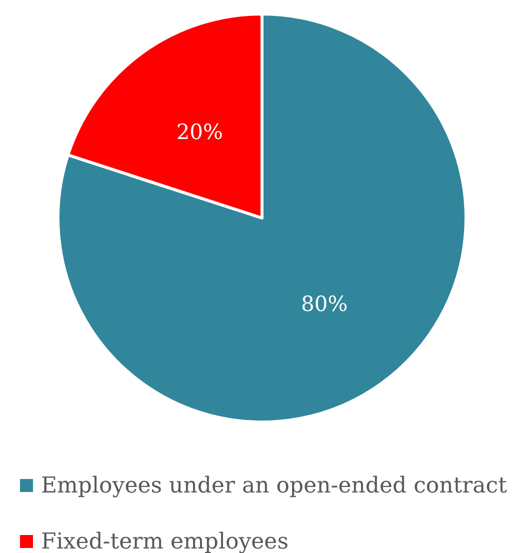 The image size is (527, 553). I want to click on legend-label: Employees under an open-ended contract, so click(274, 486).